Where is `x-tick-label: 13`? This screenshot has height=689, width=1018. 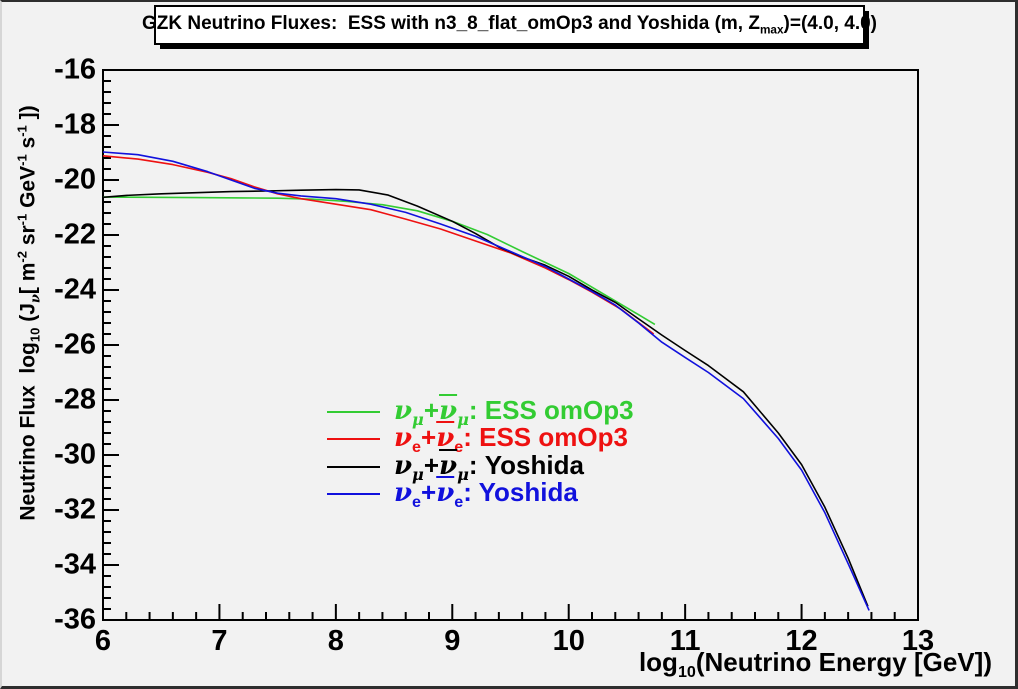 x-tick-label: 13 is located at coordinates (918, 641).